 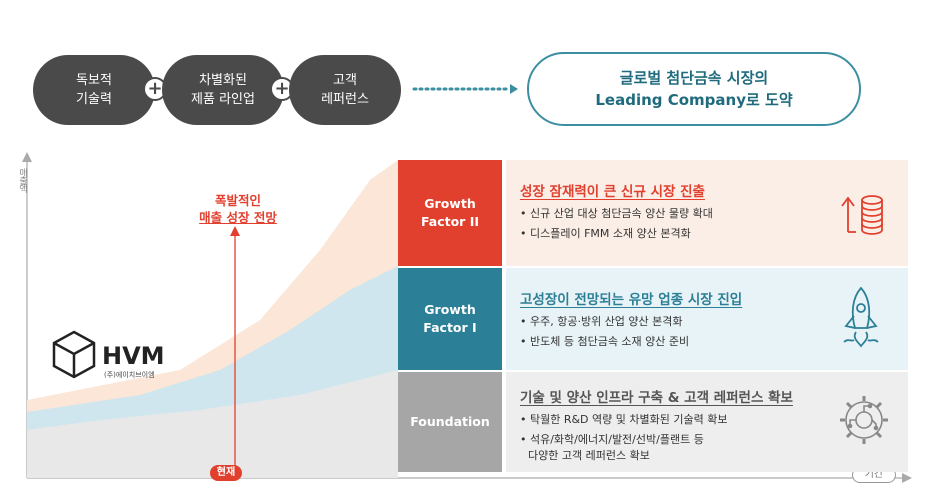 What do you see at coordinates (129, 375) in the screenshot?
I see `company-sub: (주)에이치브이엠` at bounding box center [129, 375].